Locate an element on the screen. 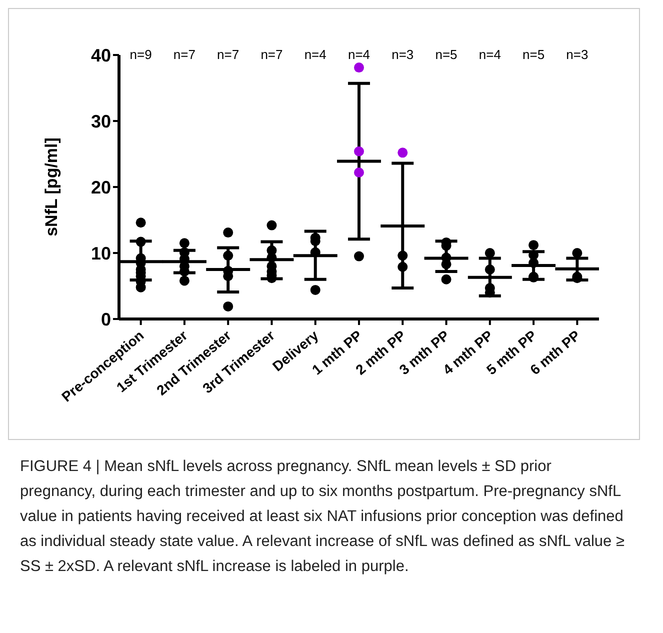 The image size is (663, 633). y-axis-title: sNfL [pg/ml] is located at coordinates (52, 187).